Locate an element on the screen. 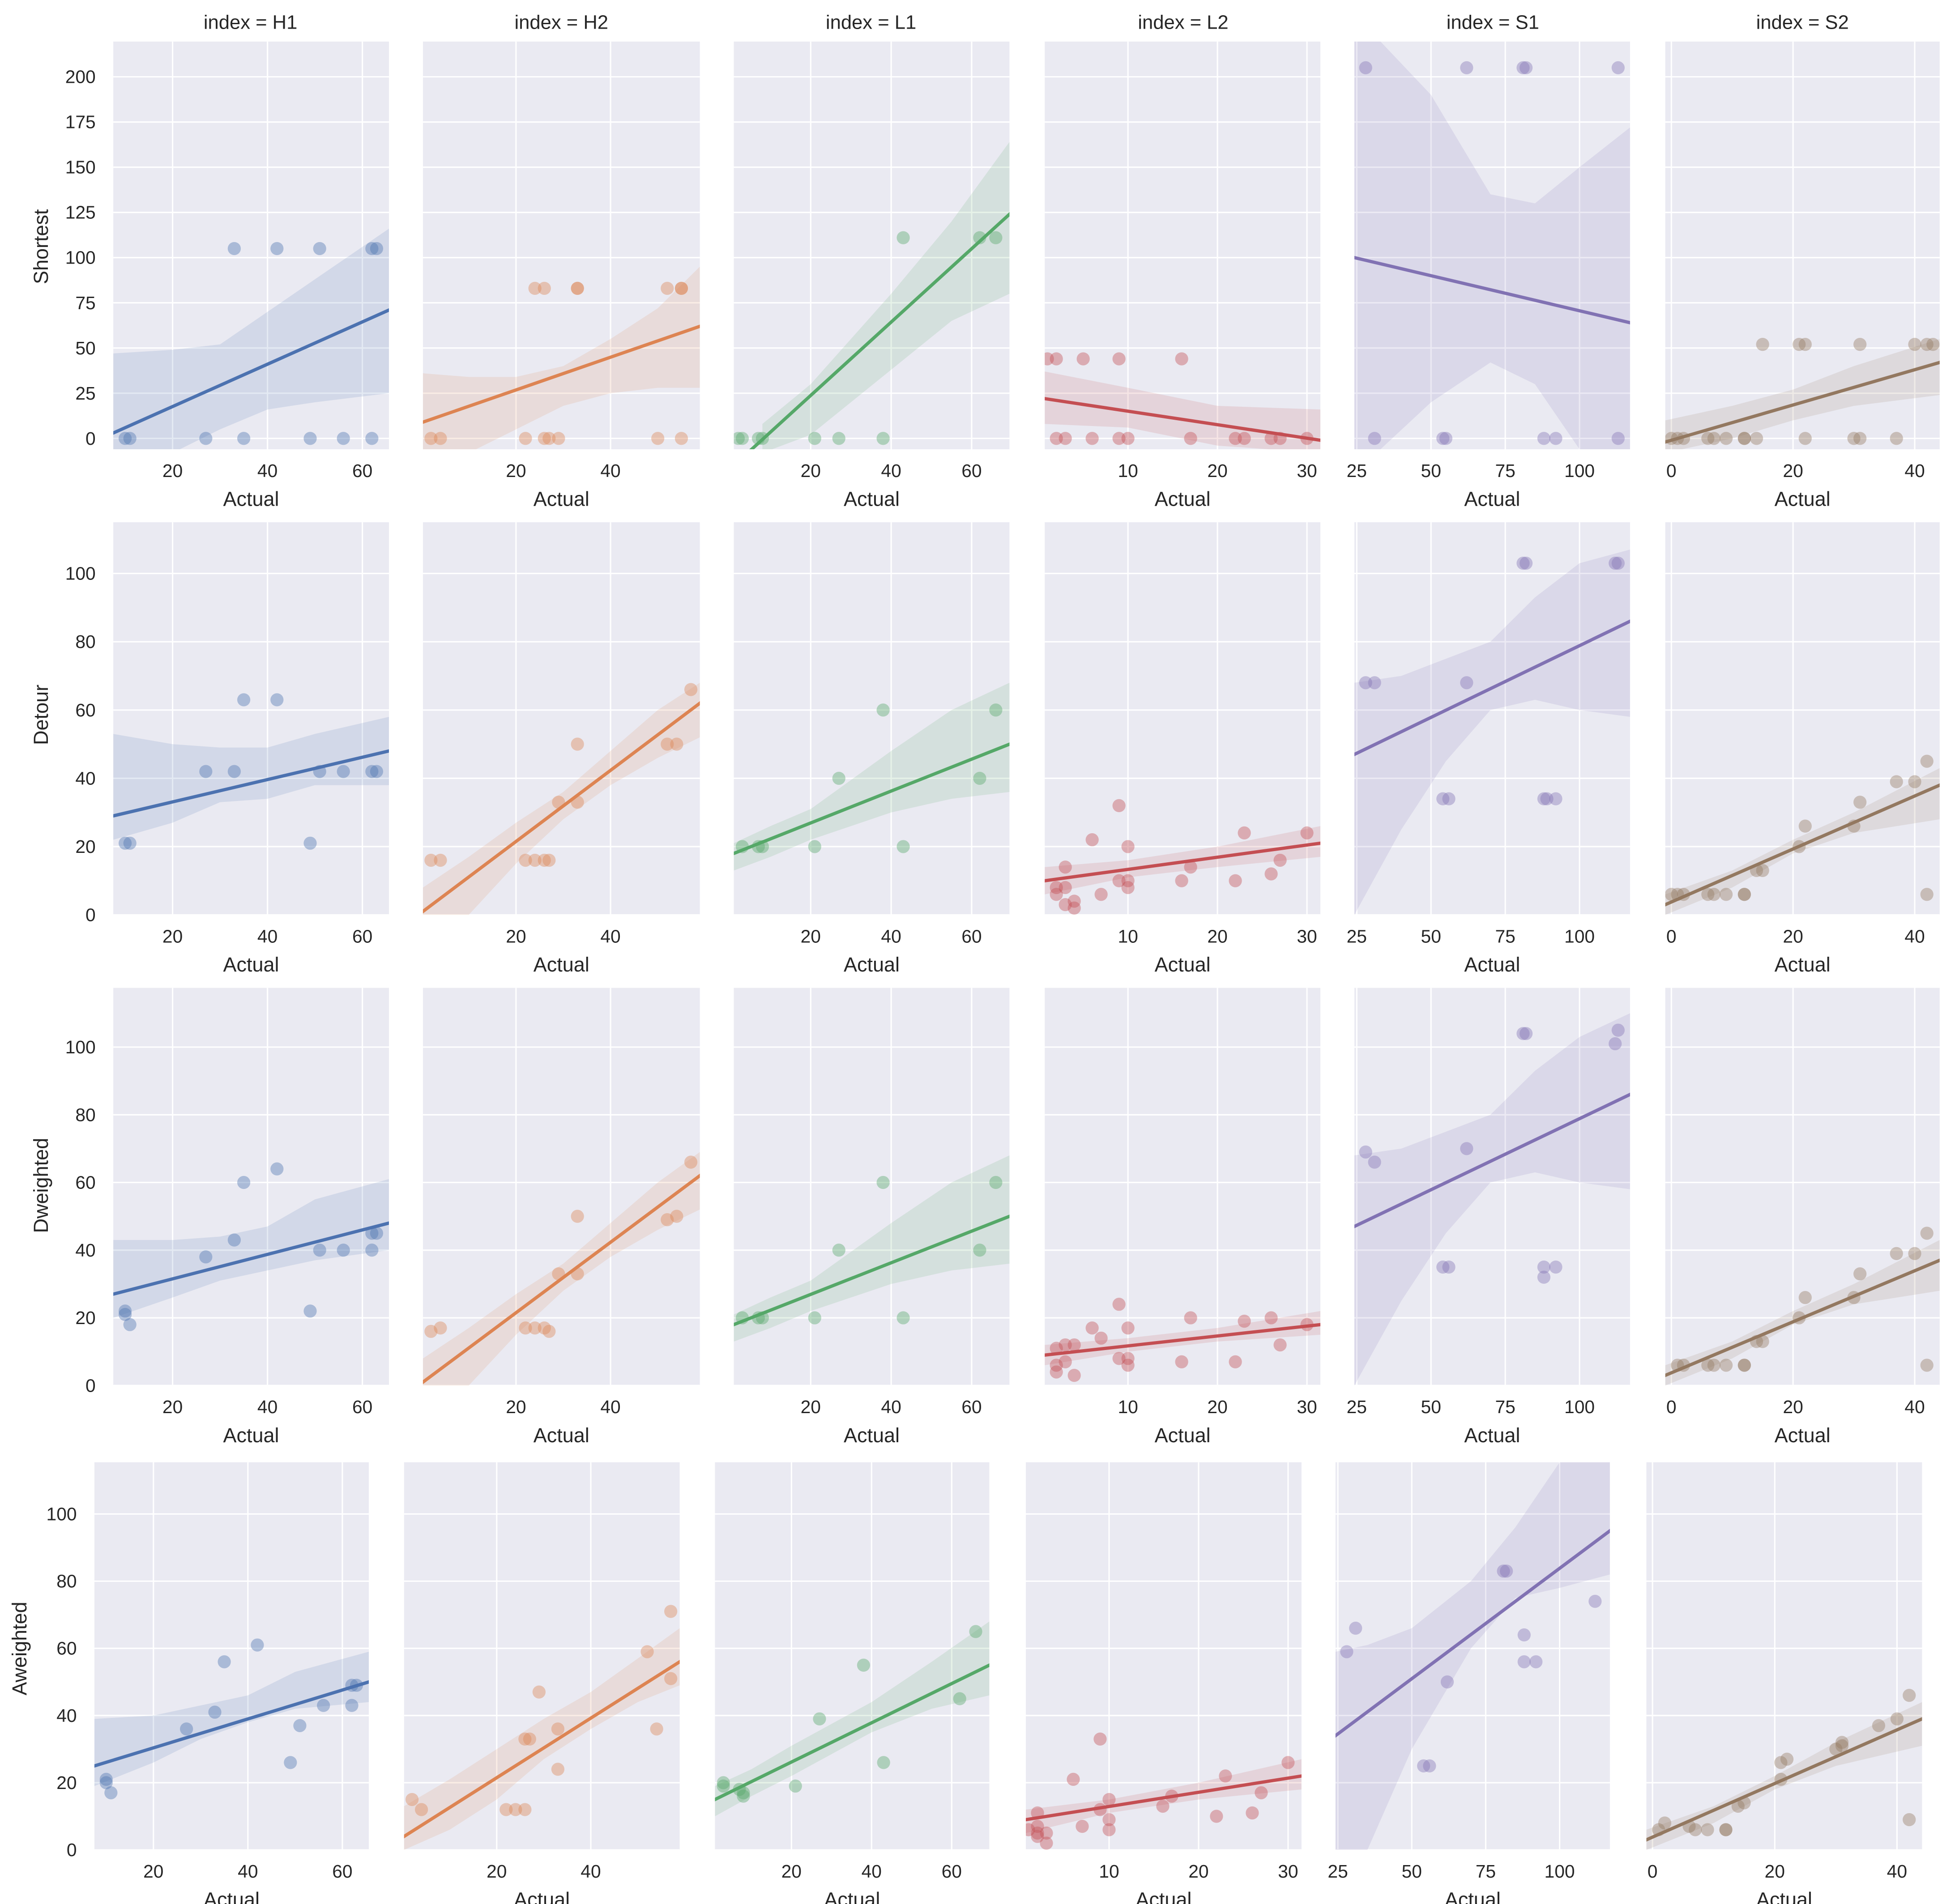  y-tick-label: 175 is located at coordinates (81, 122).